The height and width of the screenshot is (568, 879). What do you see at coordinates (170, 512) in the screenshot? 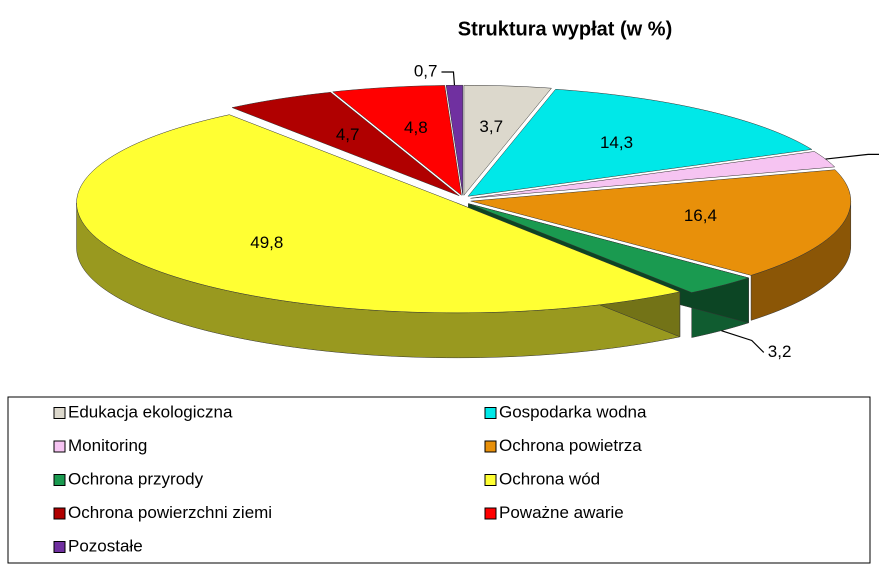
I see `legend-label: Ochrona powierzchni ziemi` at bounding box center [170, 512].